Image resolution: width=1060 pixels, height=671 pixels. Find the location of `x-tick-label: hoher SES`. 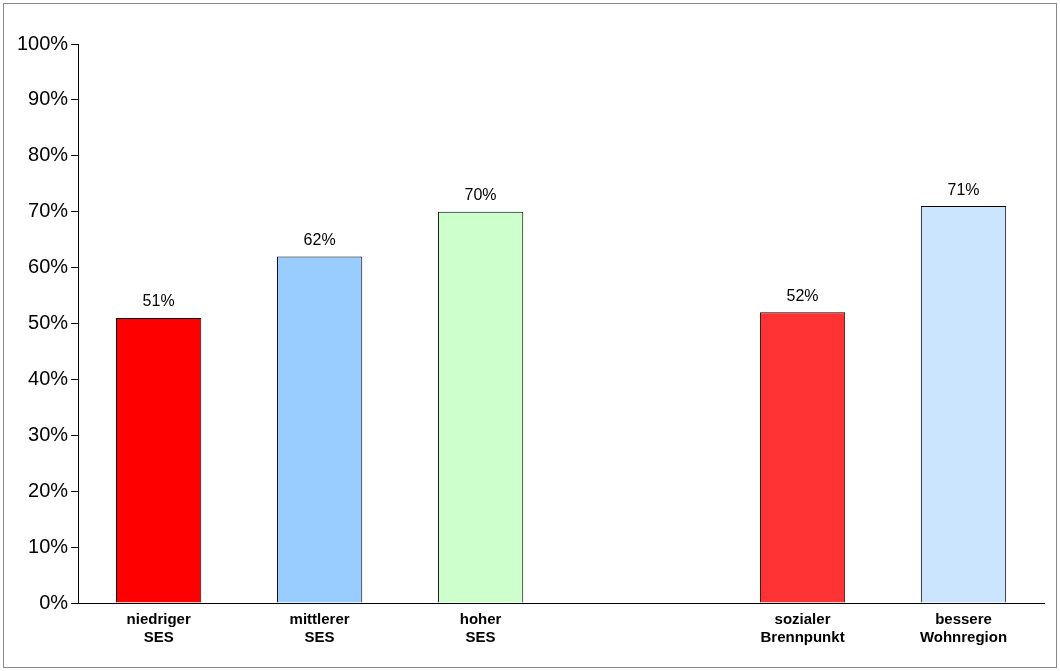

x-tick-label: hoher SES is located at coordinates (480, 628).